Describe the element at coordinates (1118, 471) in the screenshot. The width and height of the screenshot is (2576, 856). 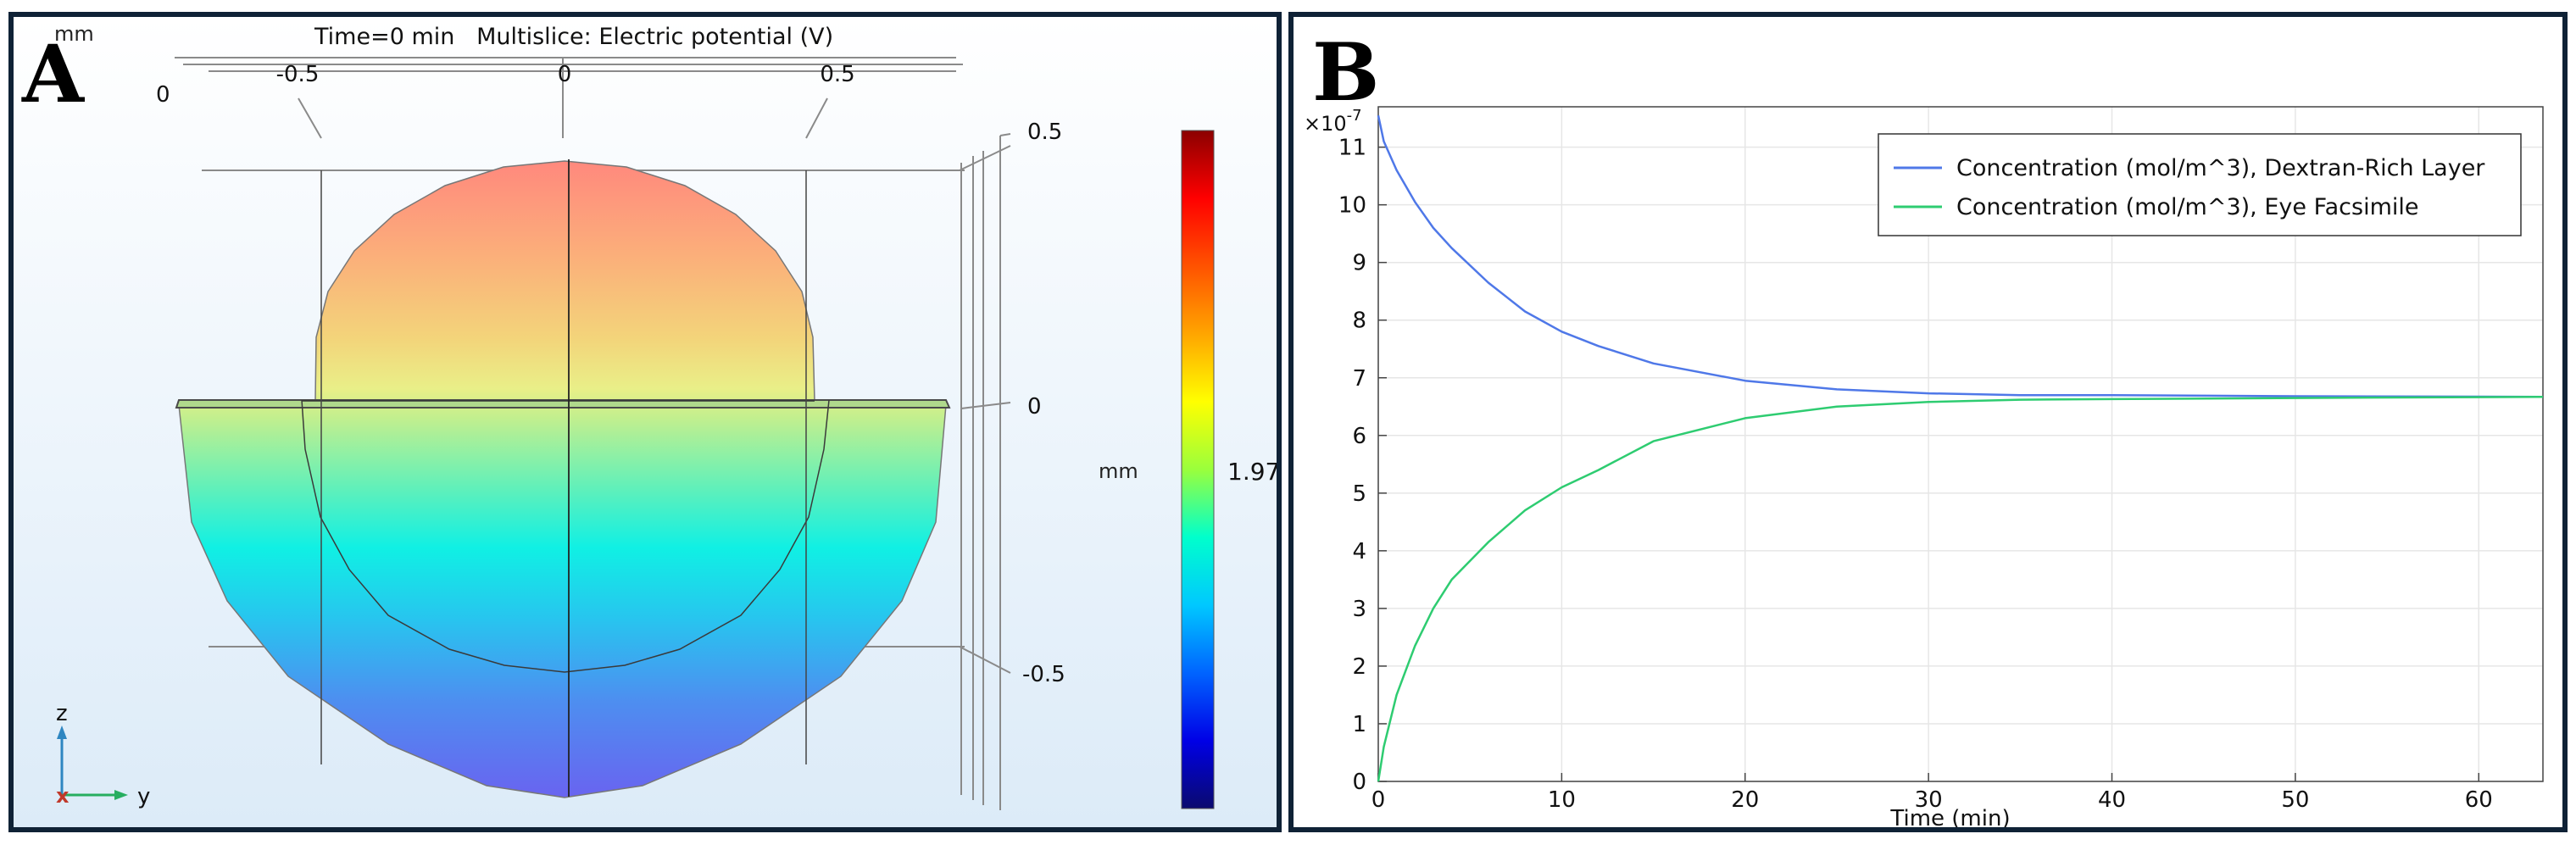
I see `z-unit-label: mm` at that location.